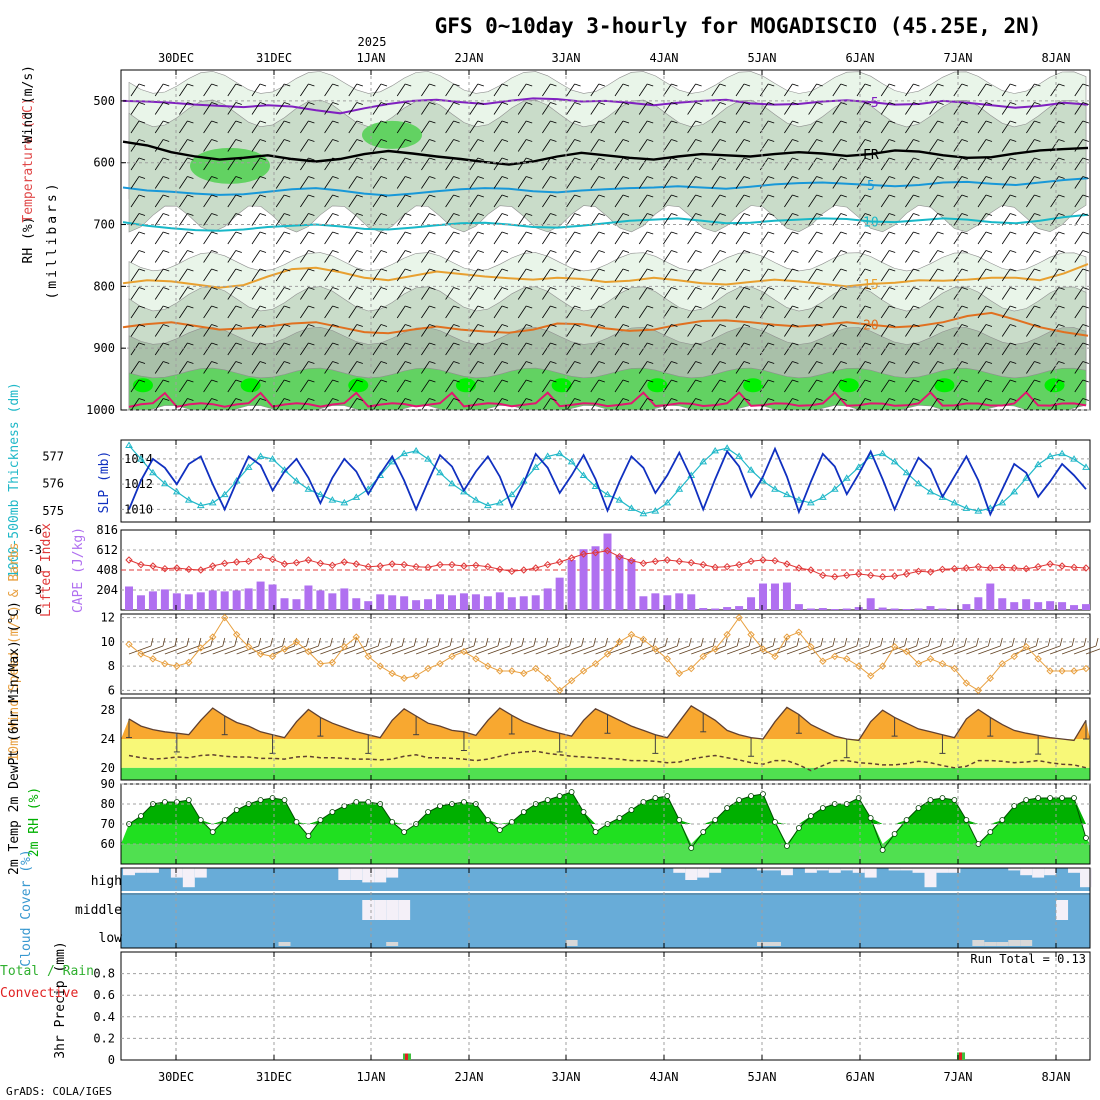  I want to click on top-date-4JAN: 4JAN, so click(664, 58).